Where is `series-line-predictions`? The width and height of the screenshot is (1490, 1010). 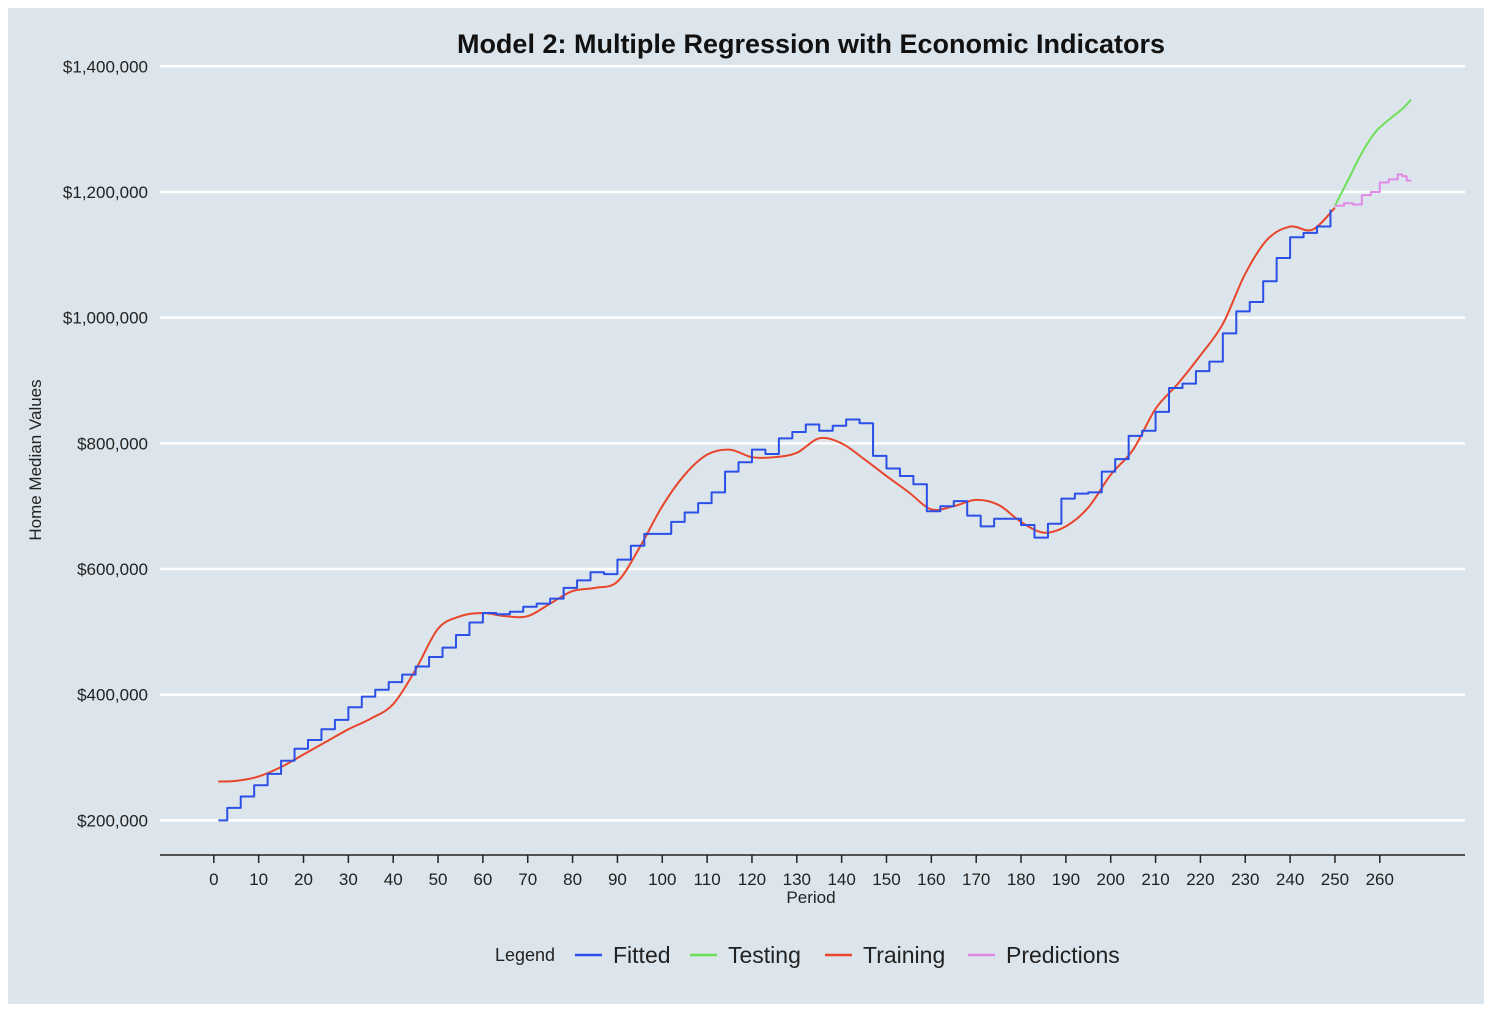 series-line-predictions is located at coordinates (1373, 190).